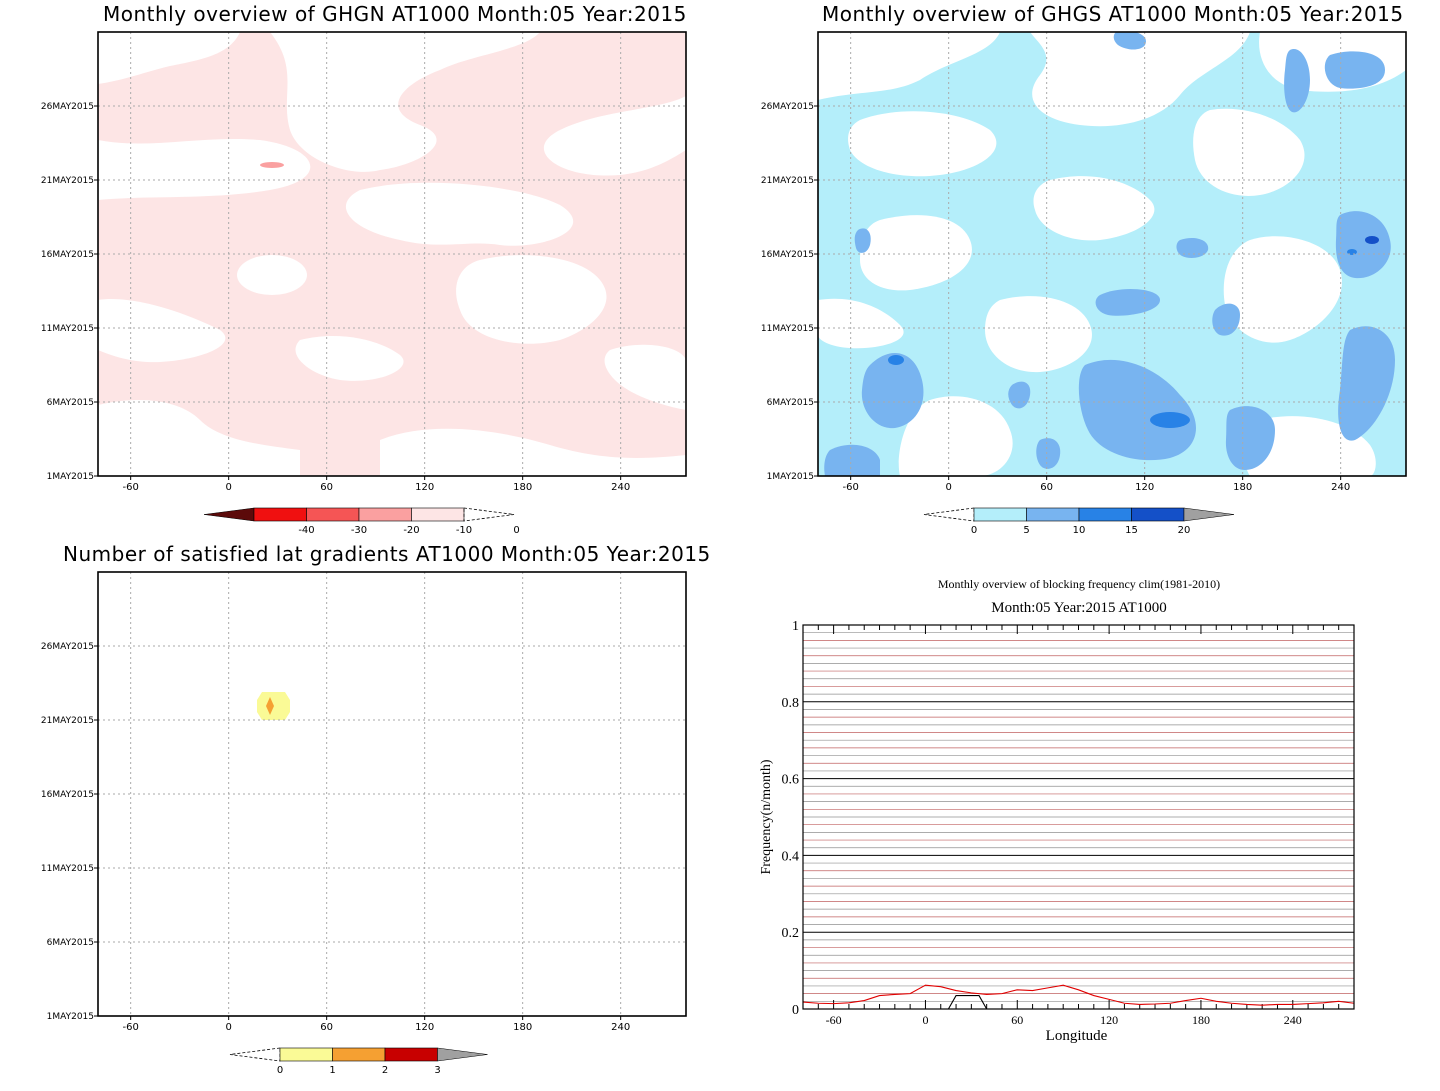 The image size is (1440, 1091). I want to click on frequency-ytick-label: 0.4, so click(791, 856).